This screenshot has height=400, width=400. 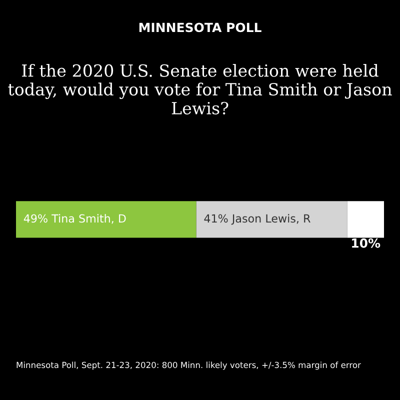 I want to click on text: Minnesota Poll, Sept. 21-23, 2020: 800 Minn. likely voters, +/-3.5% margin of error, so click(x=188, y=366).